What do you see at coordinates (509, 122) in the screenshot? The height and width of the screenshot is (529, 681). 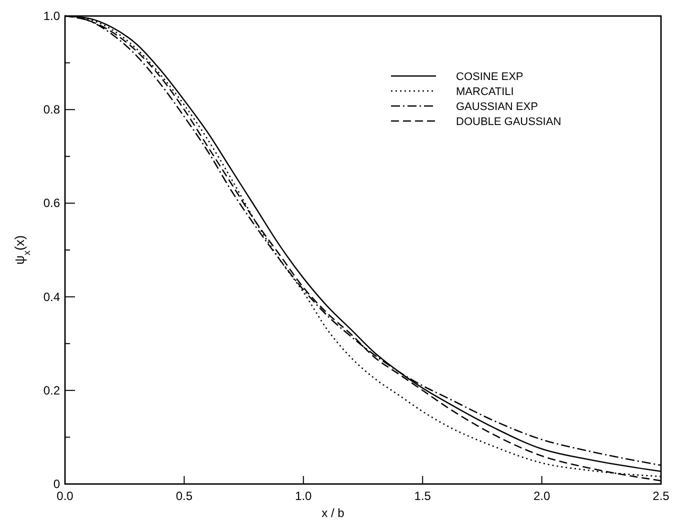 I see `legend-label: DOUBLE GAUSSIAN` at bounding box center [509, 122].